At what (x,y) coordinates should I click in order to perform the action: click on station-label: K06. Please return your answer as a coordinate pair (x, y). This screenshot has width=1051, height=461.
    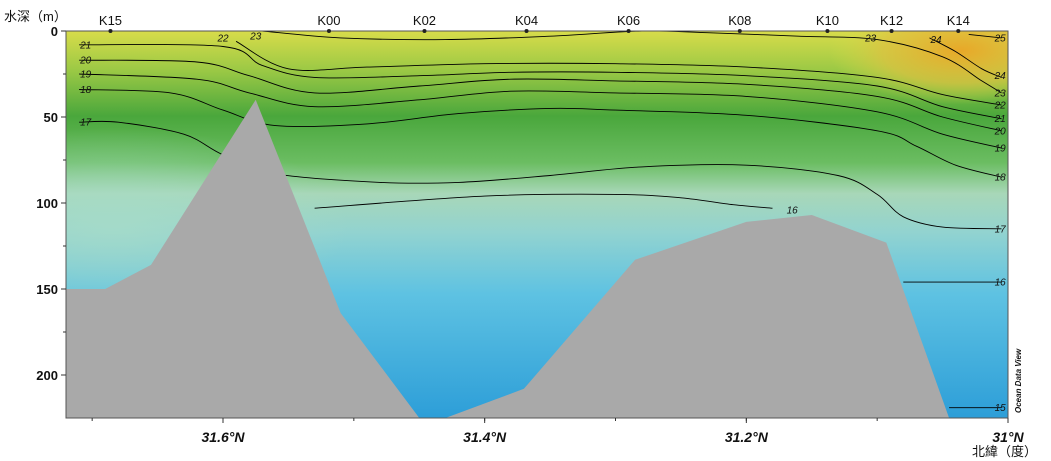
    Looking at the image, I should click on (628, 20).